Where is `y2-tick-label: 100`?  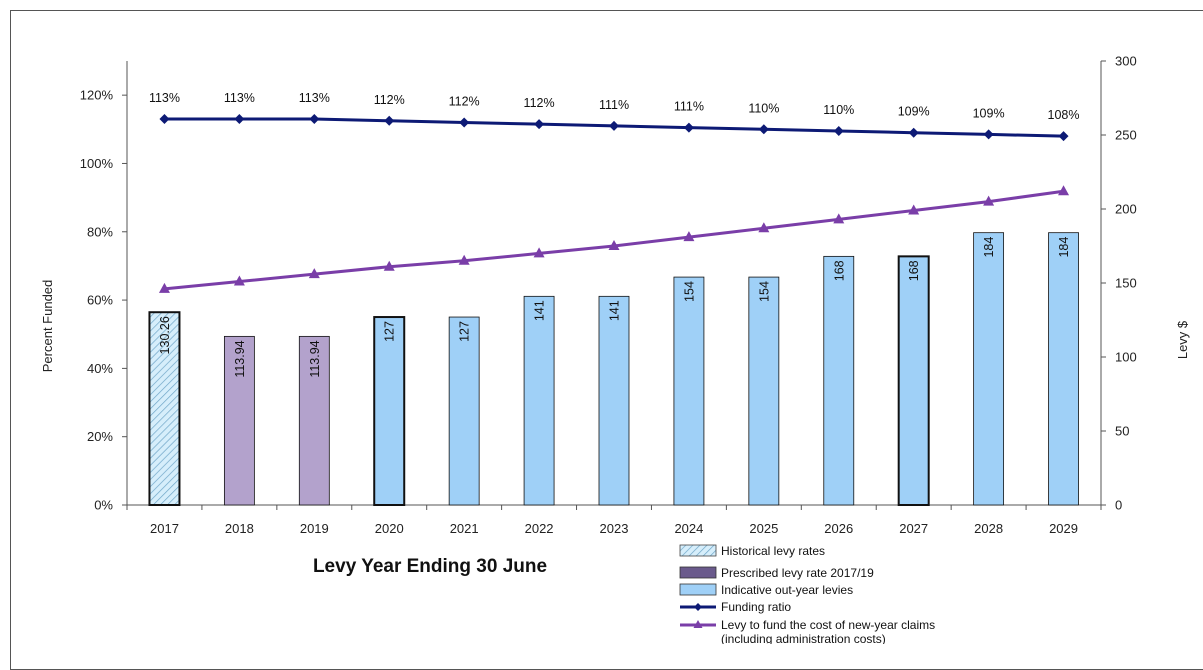
y2-tick-label: 100 is located at coordinates (1126, 357).